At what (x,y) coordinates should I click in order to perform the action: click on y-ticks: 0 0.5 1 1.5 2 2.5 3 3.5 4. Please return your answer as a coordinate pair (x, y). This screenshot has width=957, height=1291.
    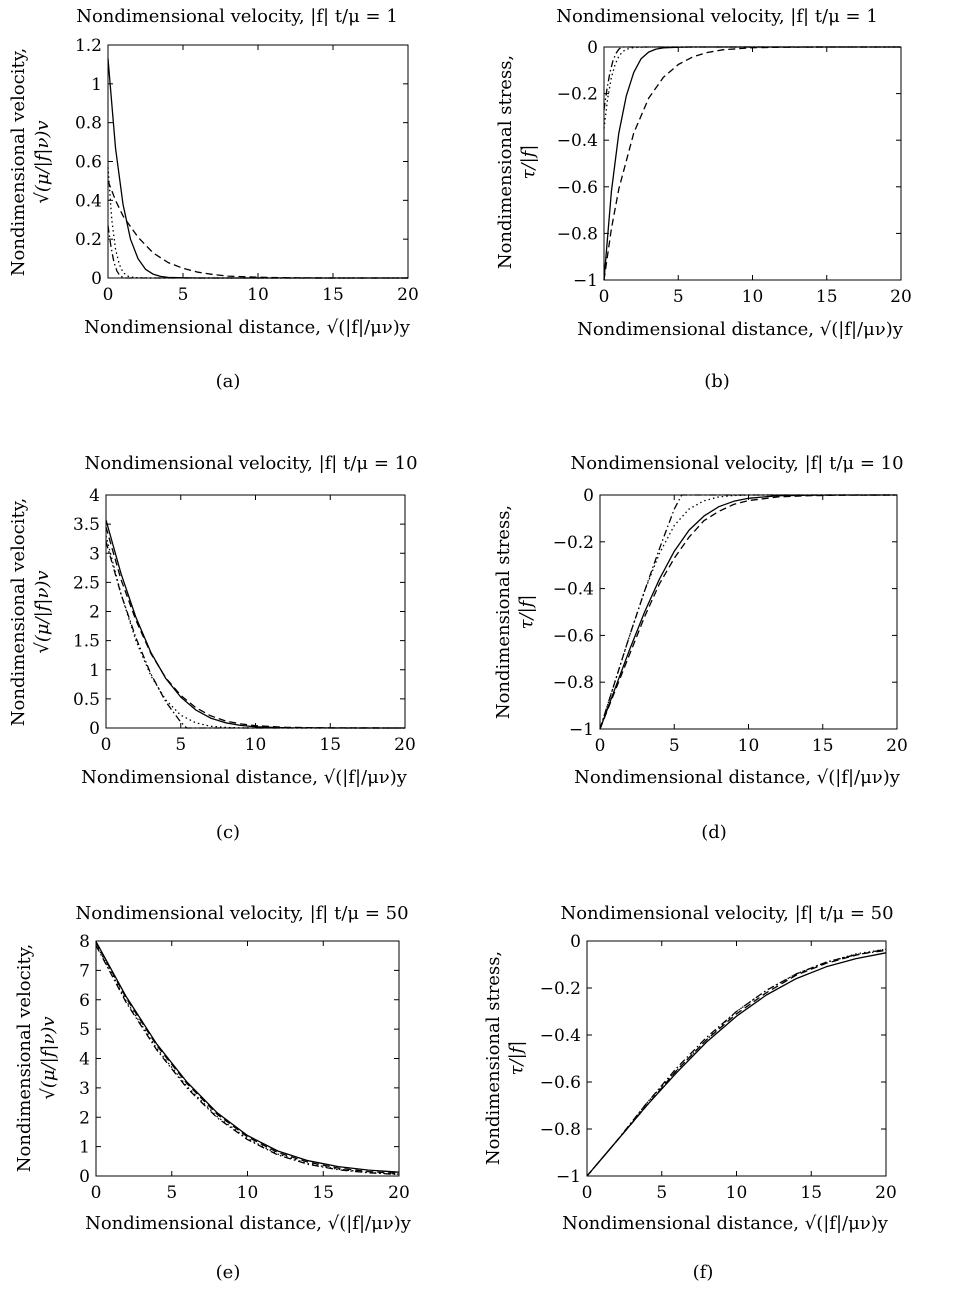
    Looking at the image, I should click on (239, 612).